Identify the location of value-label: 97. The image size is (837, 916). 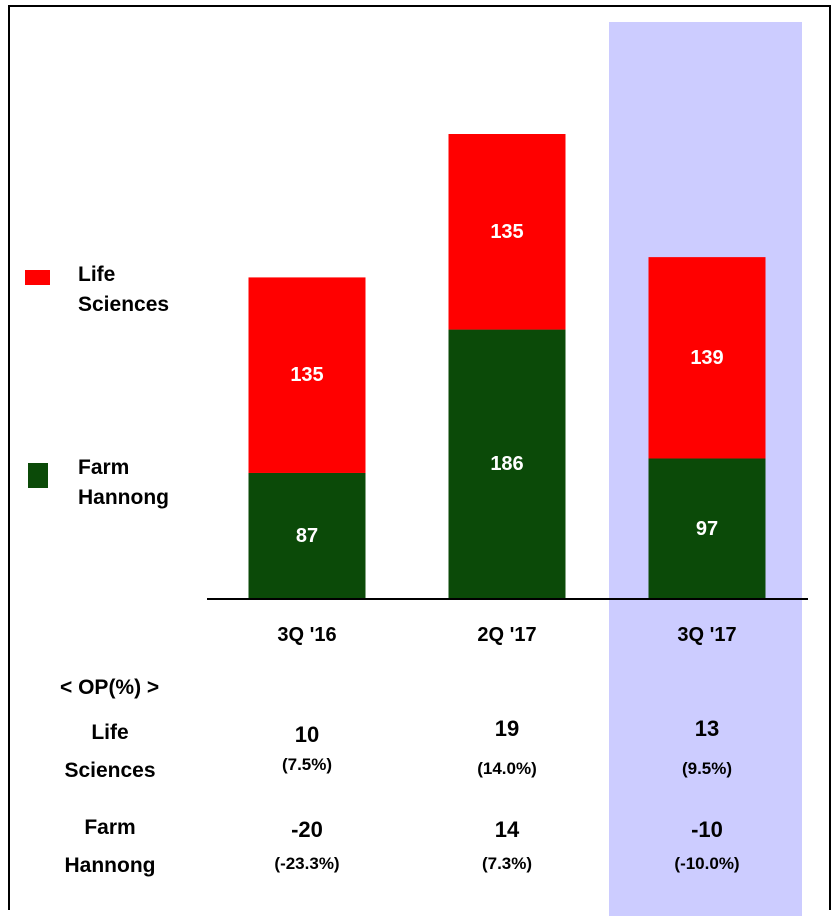
(707, 528).